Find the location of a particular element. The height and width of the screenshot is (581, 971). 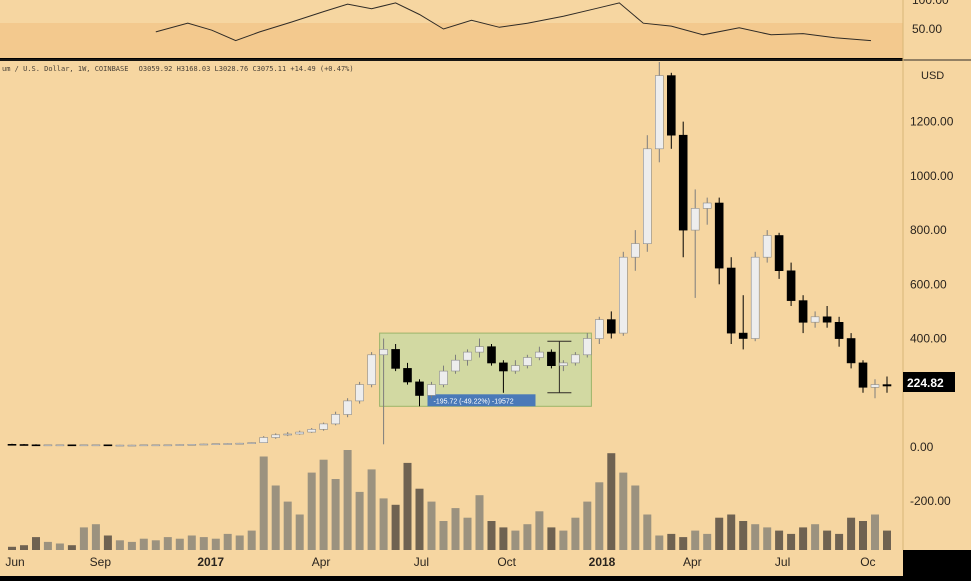

rsi-tick-label: 100.00 is located at coordinates (930, 3).